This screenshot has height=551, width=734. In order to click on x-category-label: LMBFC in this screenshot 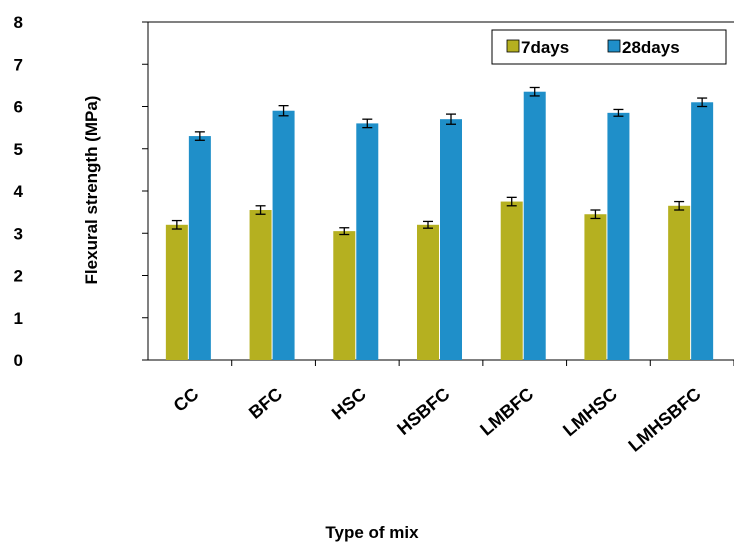, I will do `click(506, 412)`.